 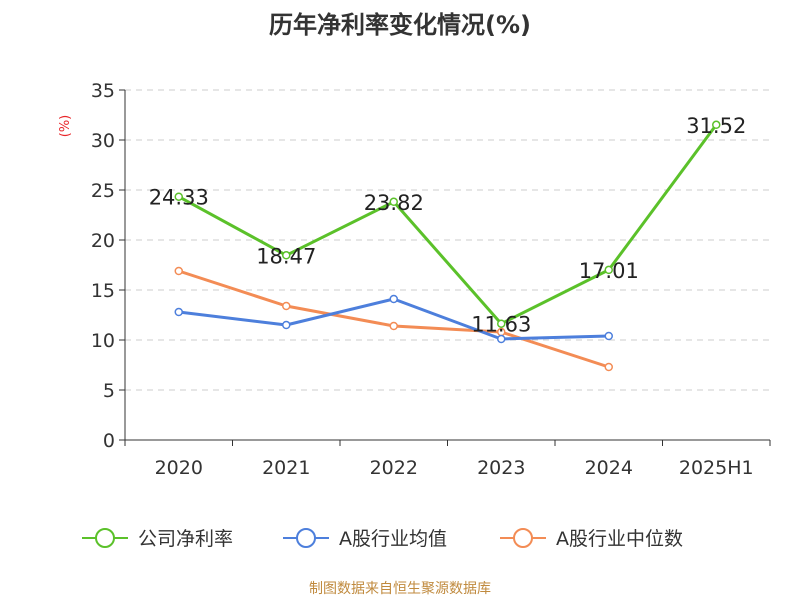 What do you see at coordinates (400, 25) in the screenshot?
I see `chart-title: 历年净利率变化情况(%)` at bounding box center [400, 25].